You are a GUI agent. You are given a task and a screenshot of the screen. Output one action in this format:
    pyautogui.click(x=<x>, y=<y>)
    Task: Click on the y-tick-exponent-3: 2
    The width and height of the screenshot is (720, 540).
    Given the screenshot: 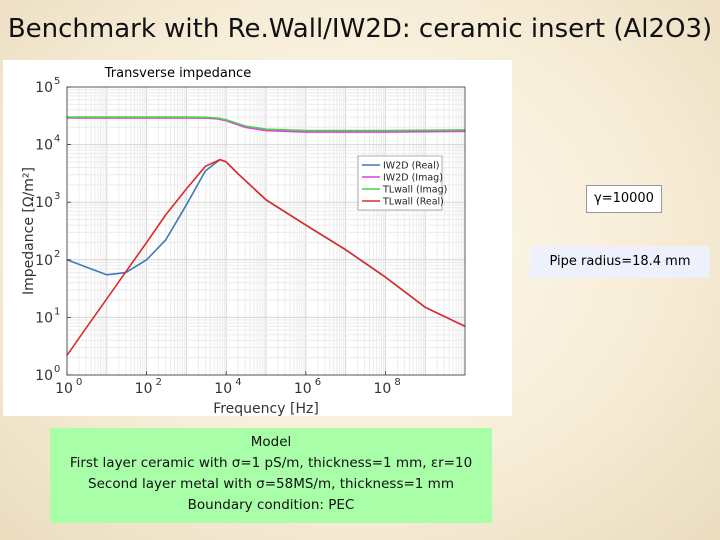 What is the action you would take?
    pyautogui.click(x=57, y=254)
    